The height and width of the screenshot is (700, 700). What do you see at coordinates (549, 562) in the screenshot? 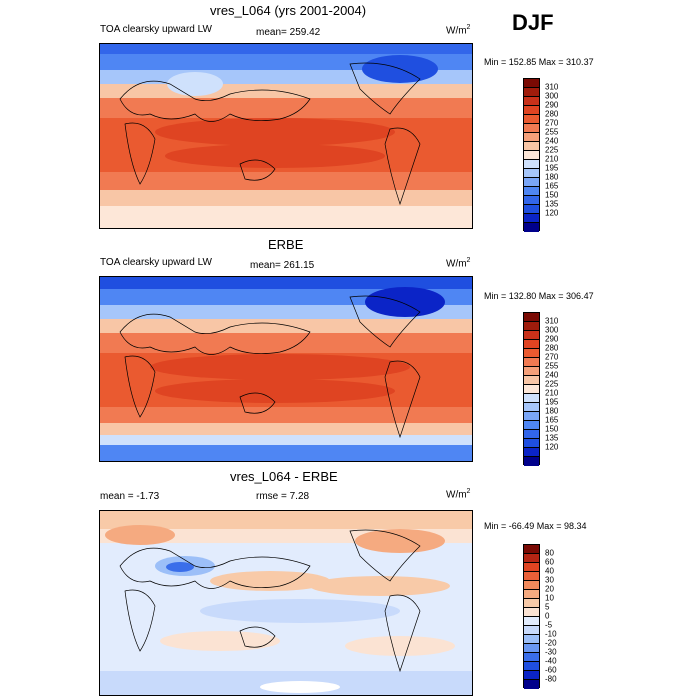
I see `colorbar-tick-label: 60` at bounding box center [549, 562].